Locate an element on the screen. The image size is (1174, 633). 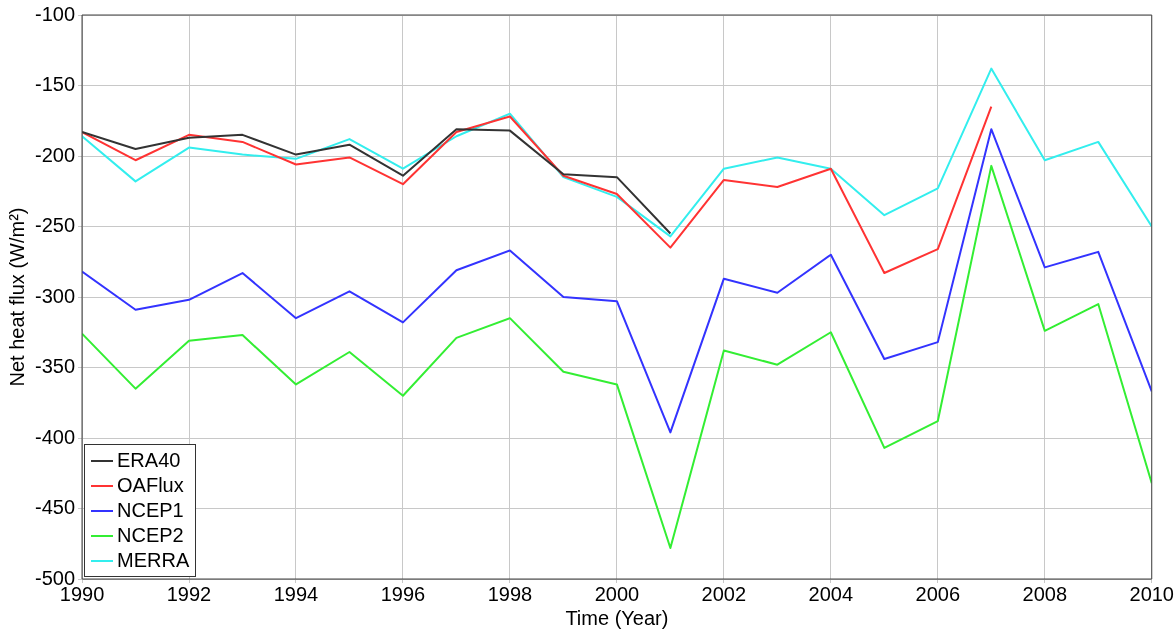
y-axis-title: Net heat flux (W/m²) is located at coordinates (16, 297).